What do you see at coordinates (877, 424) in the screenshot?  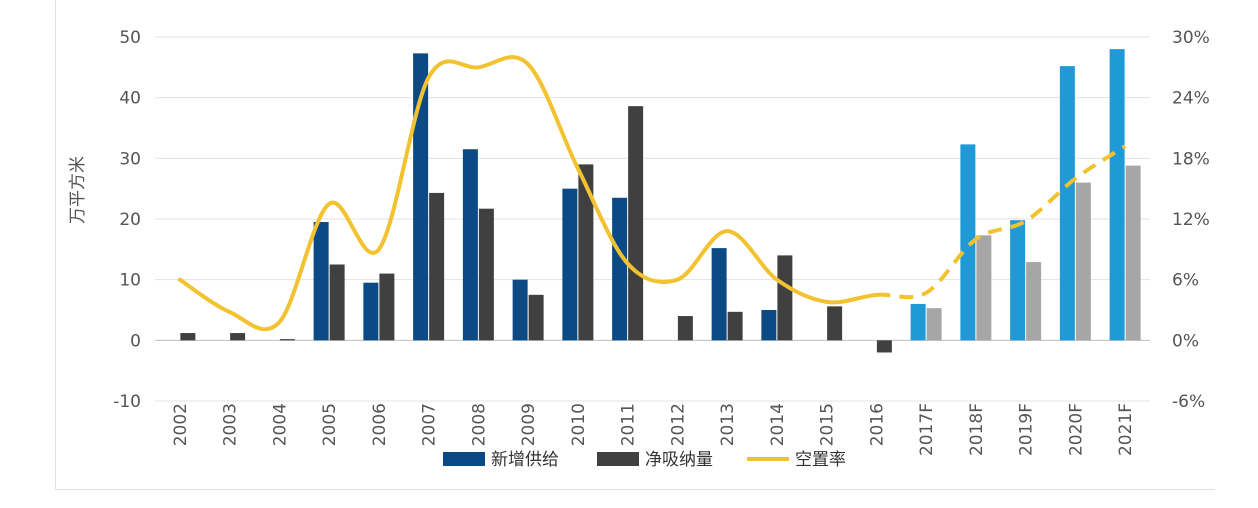 I see `x-tick-label: 2016` at bounding box center [877, 424].